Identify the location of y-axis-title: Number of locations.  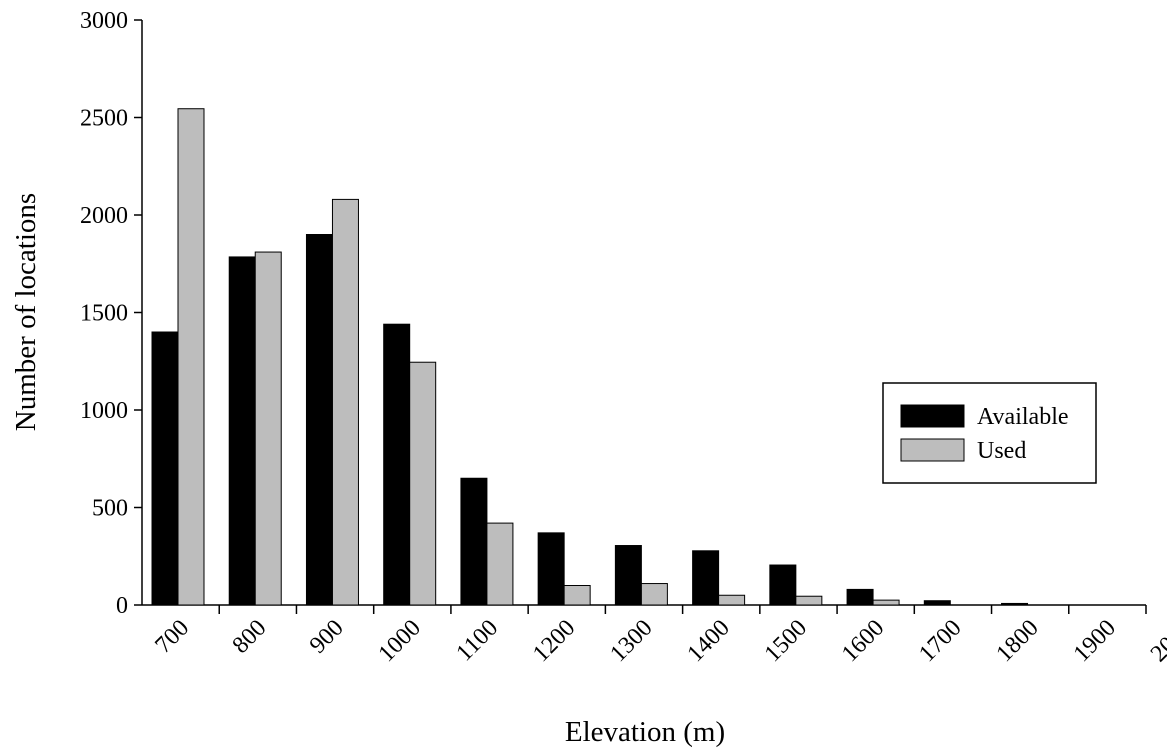
(26, 312).